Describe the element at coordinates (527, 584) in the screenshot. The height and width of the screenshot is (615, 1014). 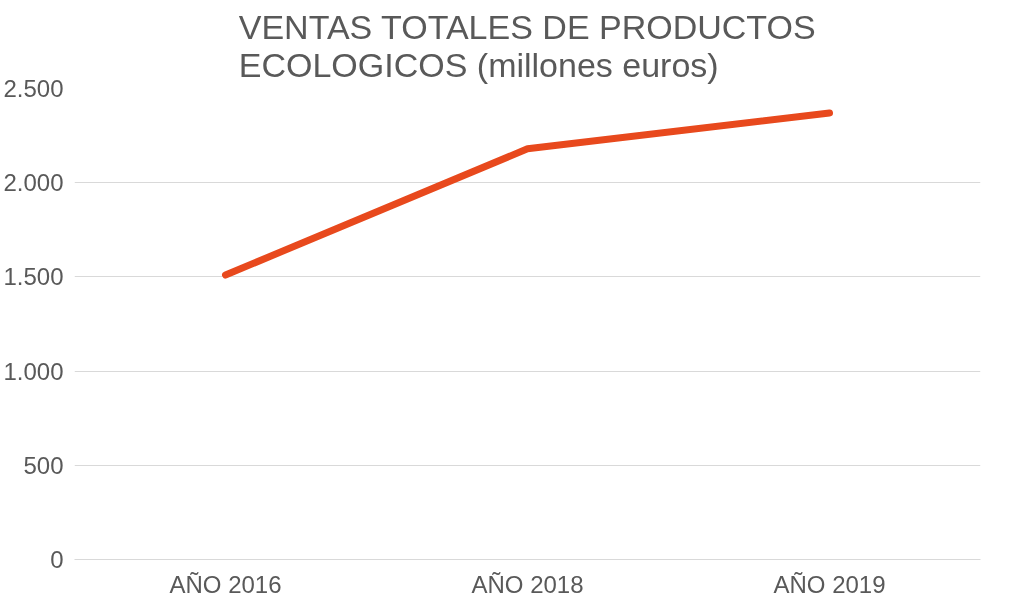
I see `x-tick-label: AÑO 2018` at that location.